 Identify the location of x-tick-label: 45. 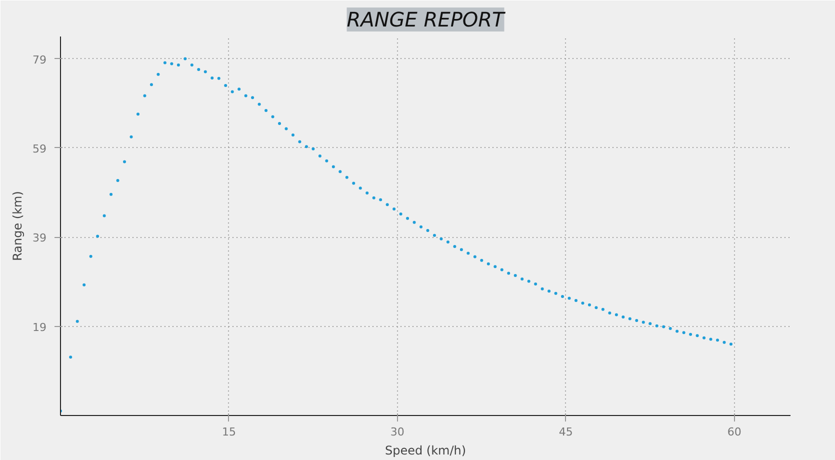
(565, 432).